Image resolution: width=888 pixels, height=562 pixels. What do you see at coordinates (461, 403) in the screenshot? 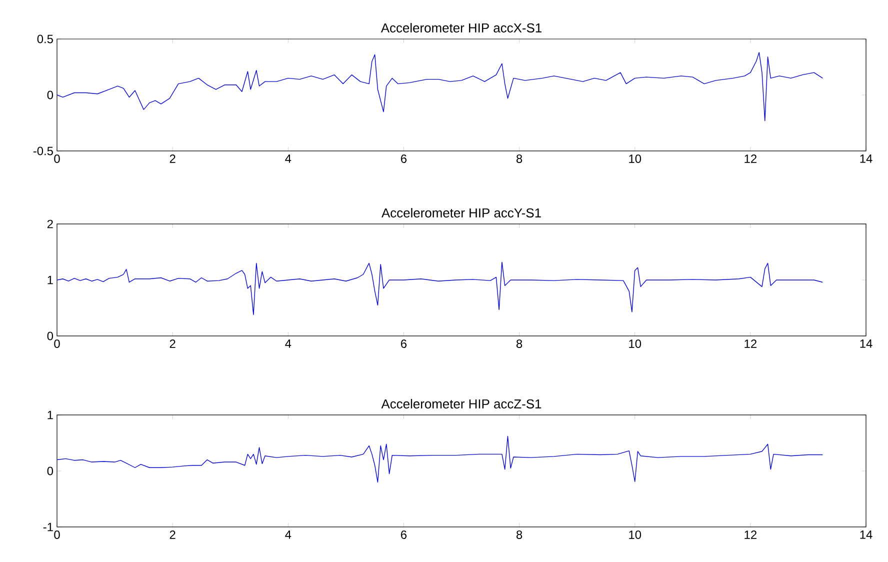
I see `chart-title: Accelerometer HIP accZ-S1` at bounding box center [461, 403].